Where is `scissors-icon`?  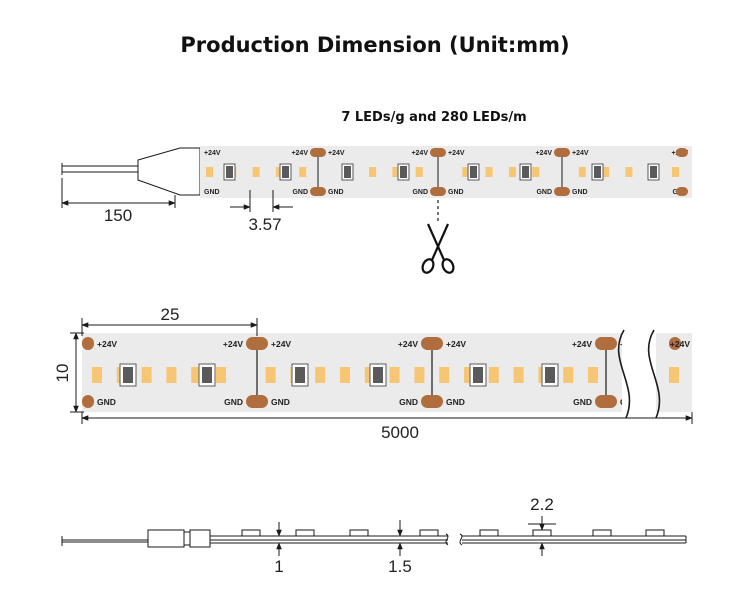
scissors-icon is located at coordinates (438, 248).